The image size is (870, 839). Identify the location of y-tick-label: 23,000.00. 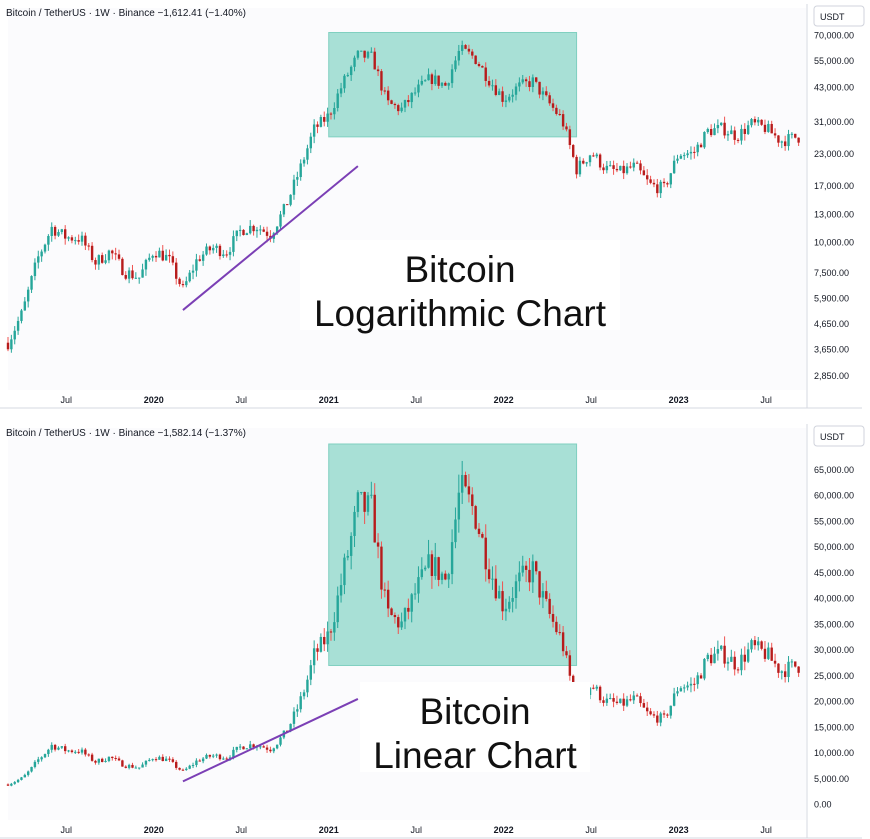
(834, 154).